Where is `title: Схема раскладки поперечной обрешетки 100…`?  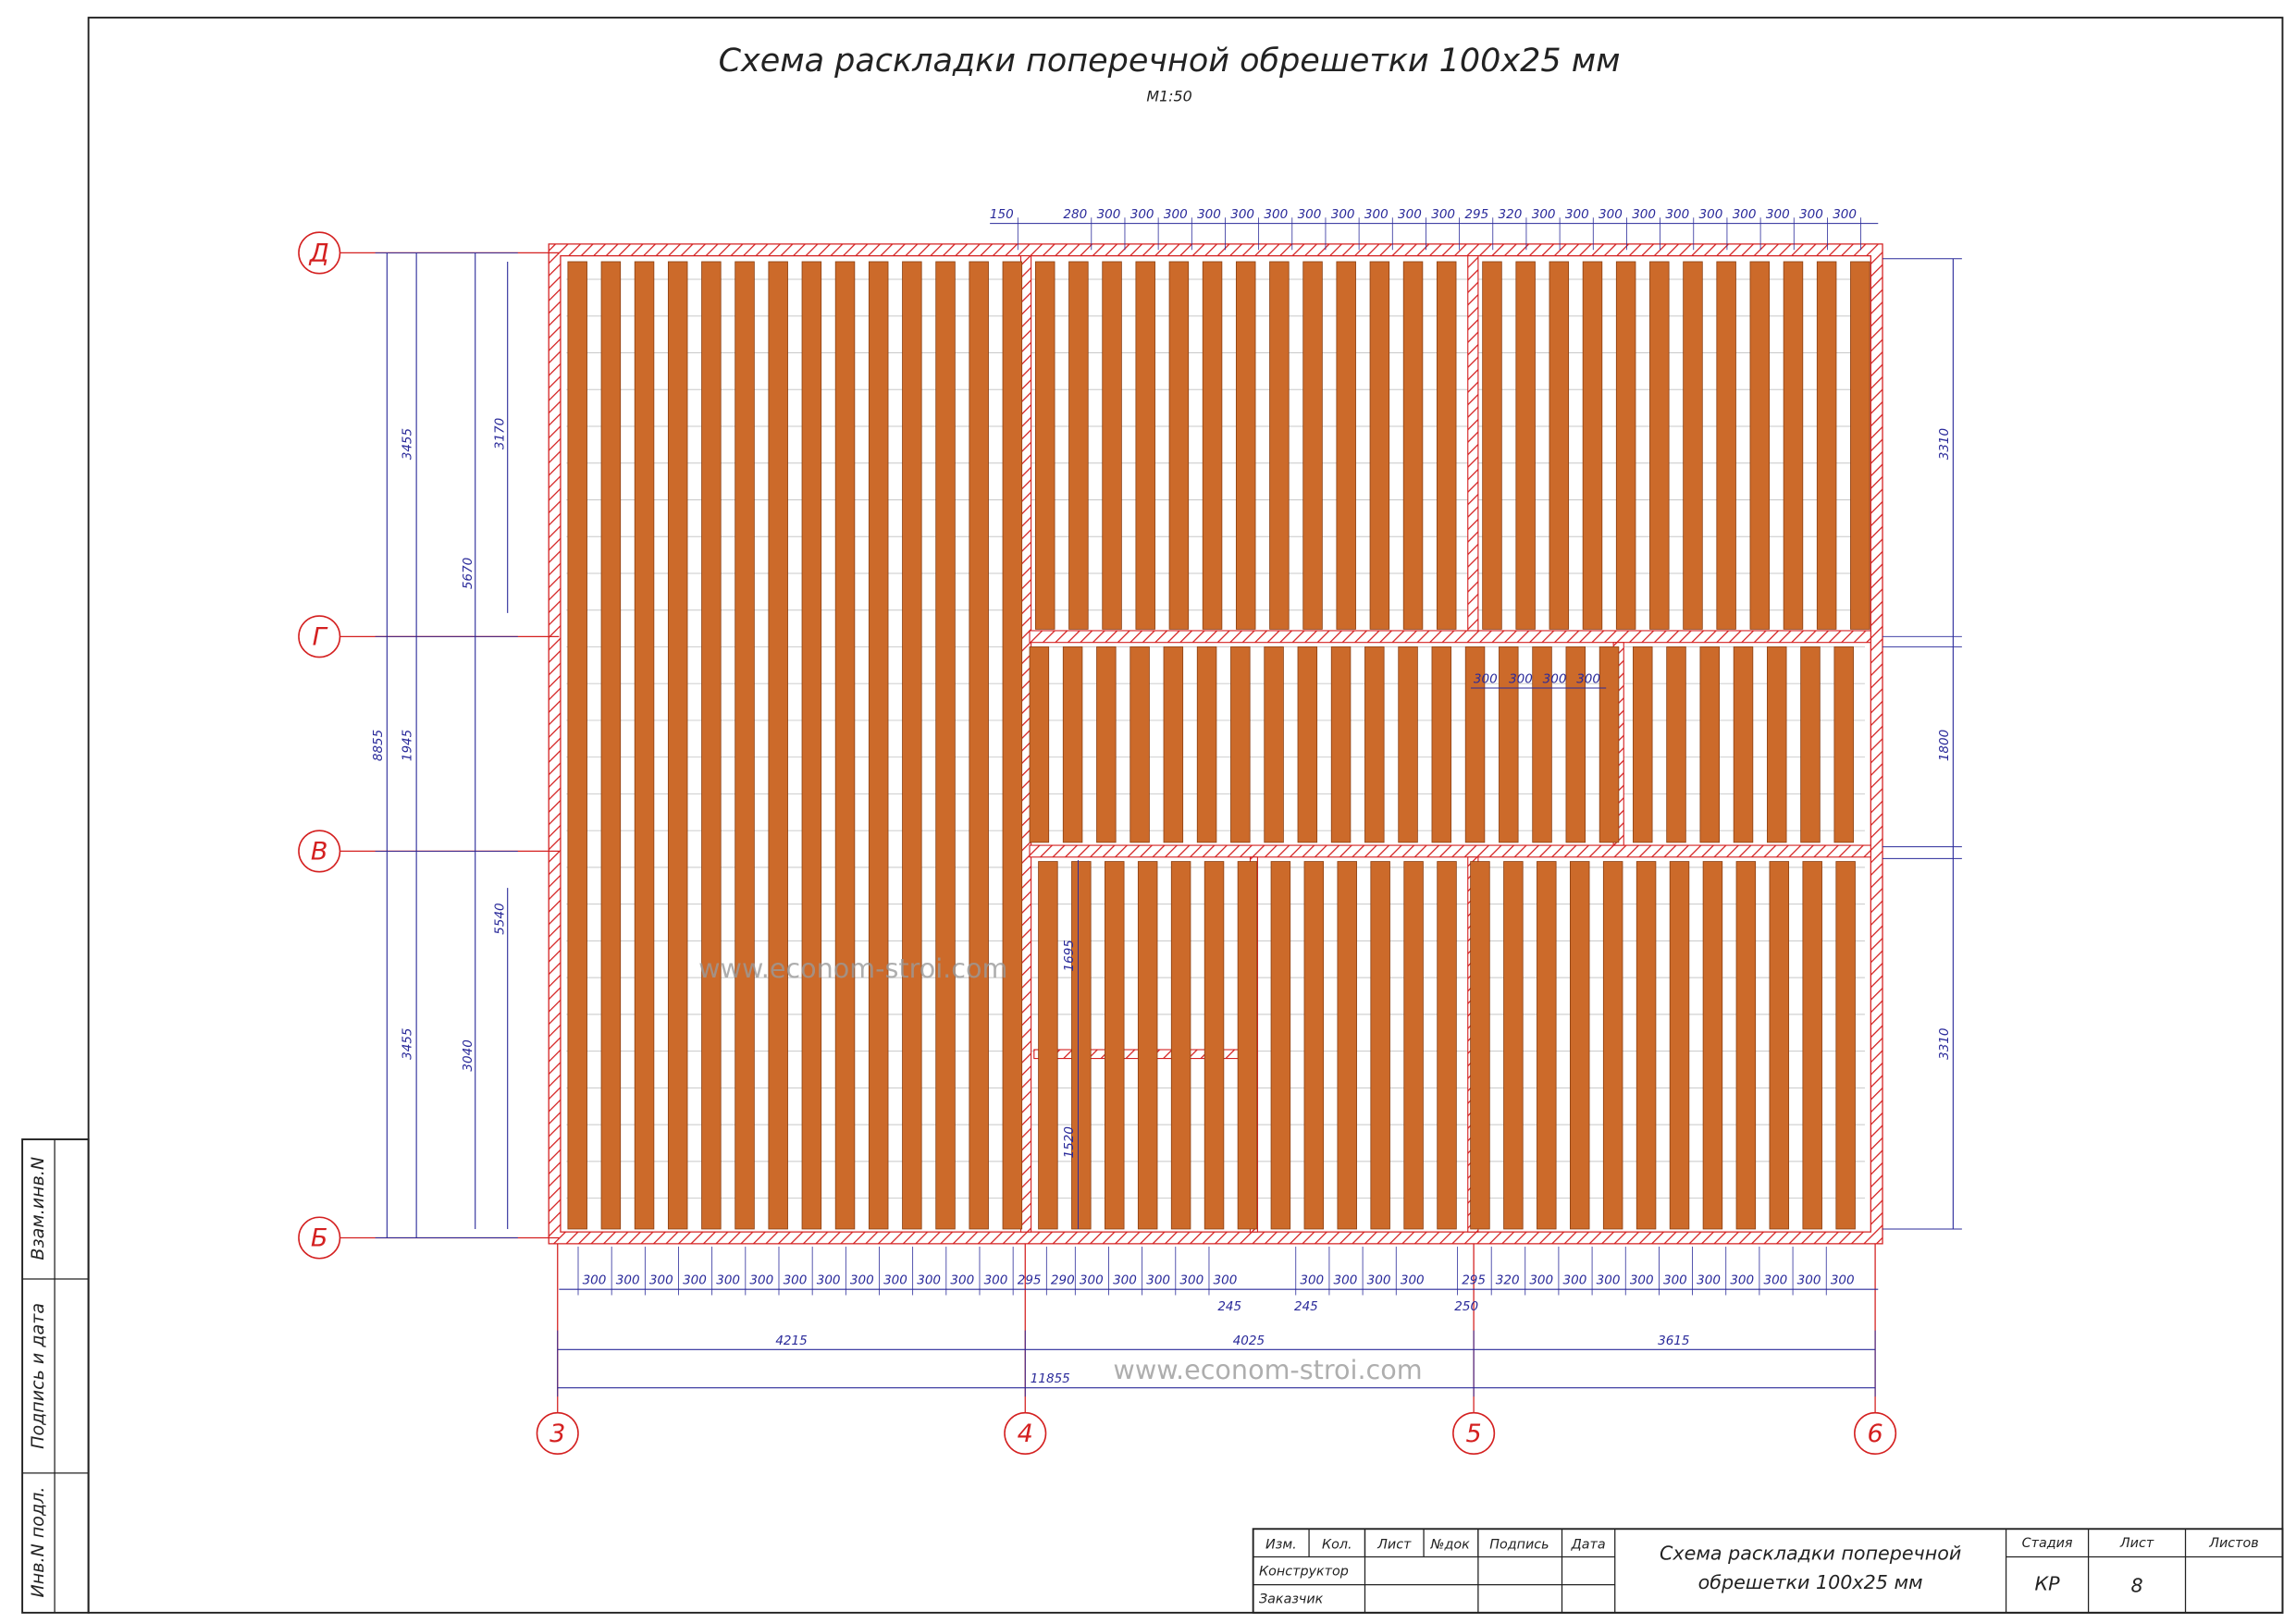 title: Схема раскладки поперечной обрешетки 100… is located at coordinates (1170, 61).